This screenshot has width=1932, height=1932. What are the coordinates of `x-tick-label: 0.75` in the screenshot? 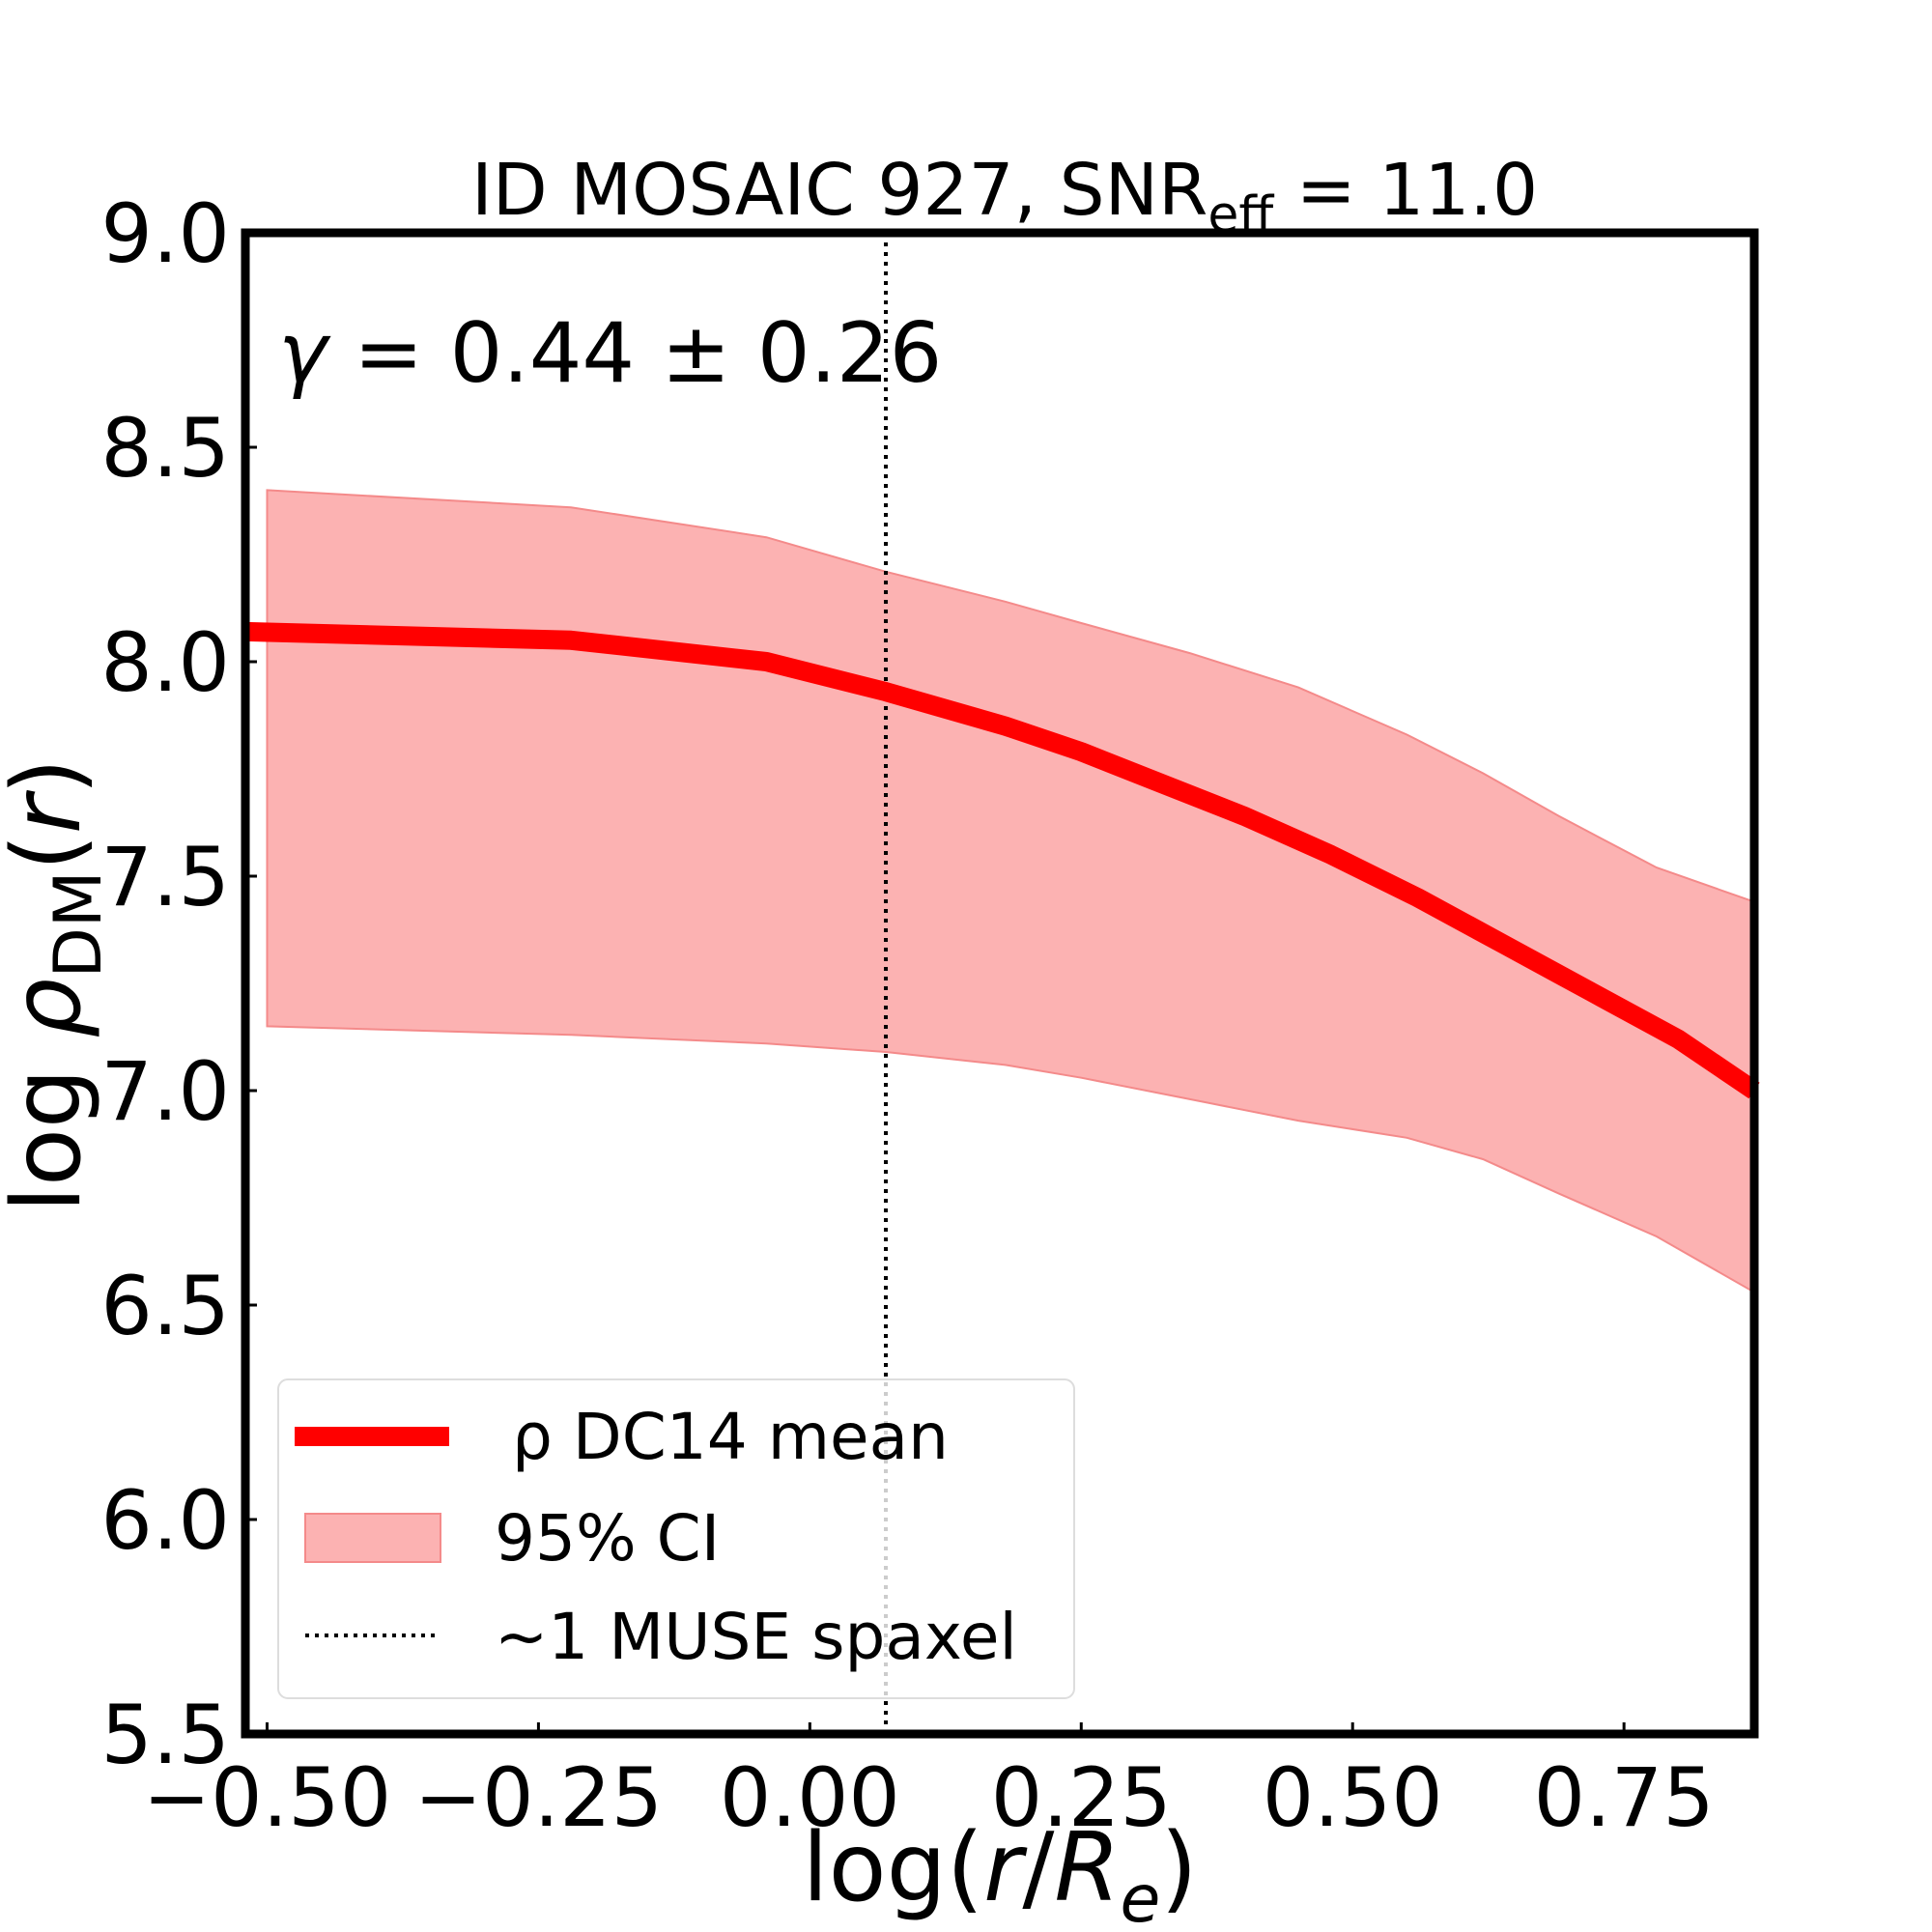 It's located at (1624, 1797).